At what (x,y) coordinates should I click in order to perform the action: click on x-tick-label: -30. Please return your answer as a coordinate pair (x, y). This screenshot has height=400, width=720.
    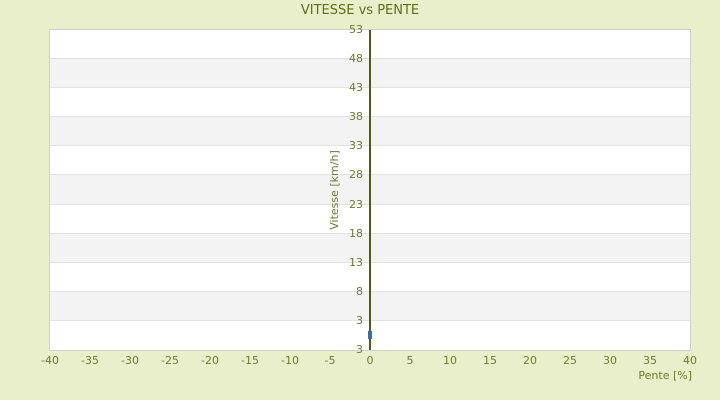
    Looking at the image, I should click on (130, 360).